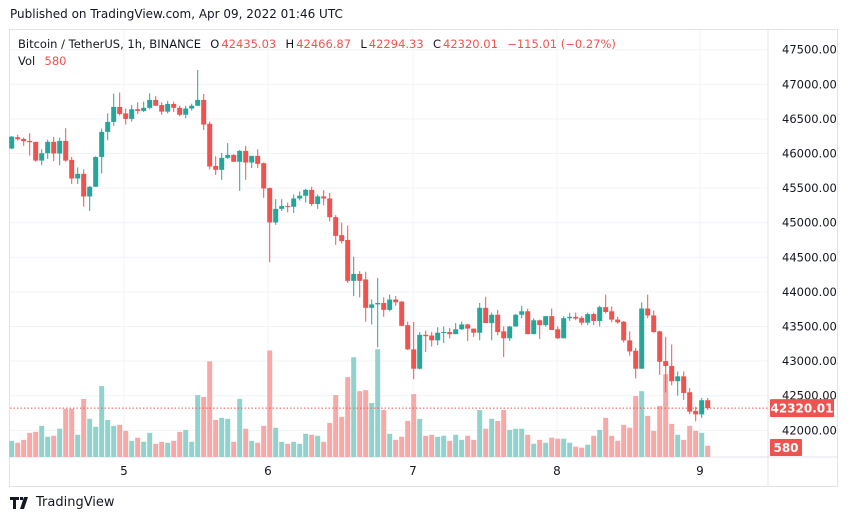 Image resolution: width=850 pixels, height=521 pixels. What do you see at coordinates (809, 430) in the screenshot?
I see `price-tick-label: 42000.00` at bounding box center [809, 430].